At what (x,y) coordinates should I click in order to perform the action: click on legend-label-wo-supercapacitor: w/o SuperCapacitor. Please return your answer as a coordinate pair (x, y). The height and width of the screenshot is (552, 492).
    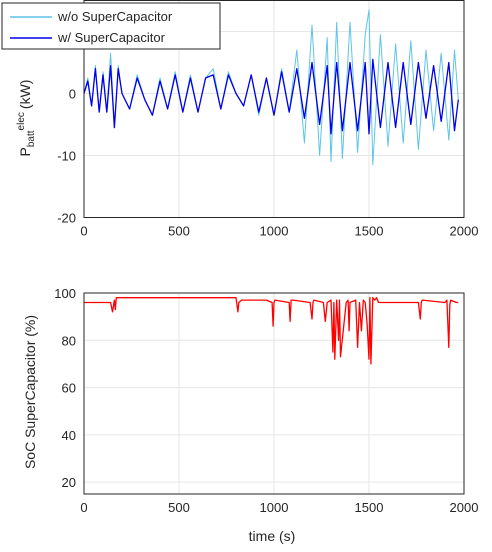
    Looking at the image, I should click on (115, 16).